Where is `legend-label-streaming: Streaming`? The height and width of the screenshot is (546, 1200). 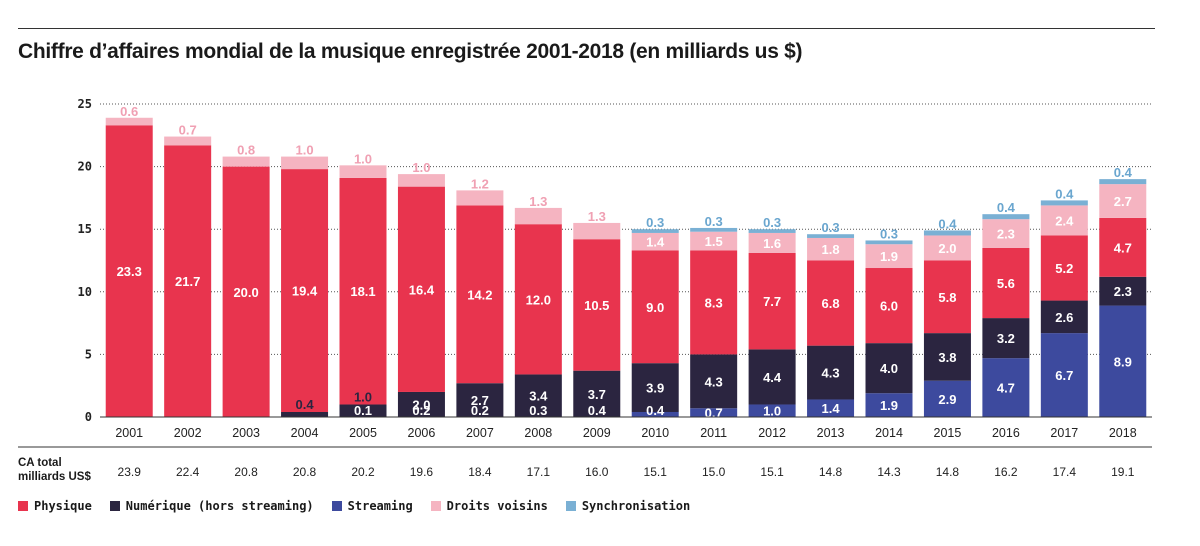 legend-label-streaming: Streaming is located at coordinates (380, 506).